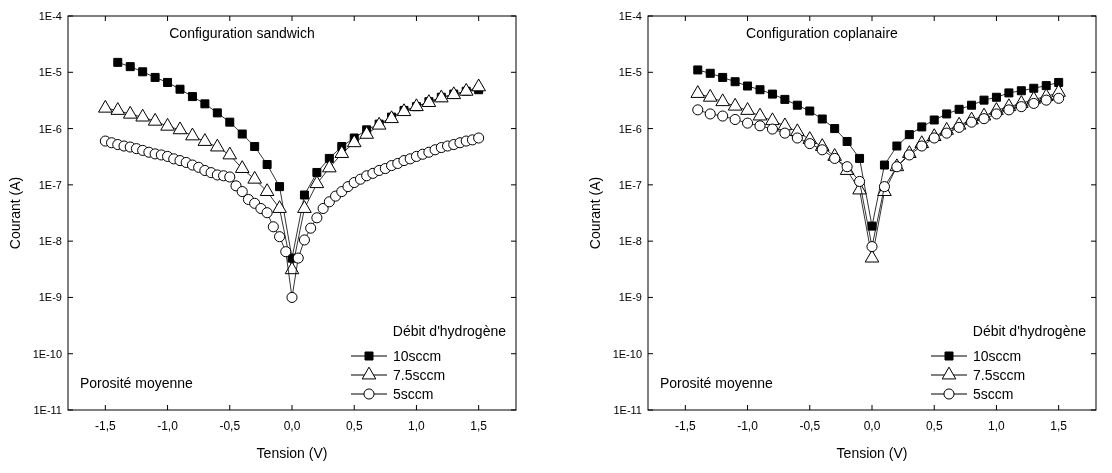 Image resolution: width=1112 pixels, height=473 pixels. I want to click on text: Configuration coplanaire, so click(822, 33).